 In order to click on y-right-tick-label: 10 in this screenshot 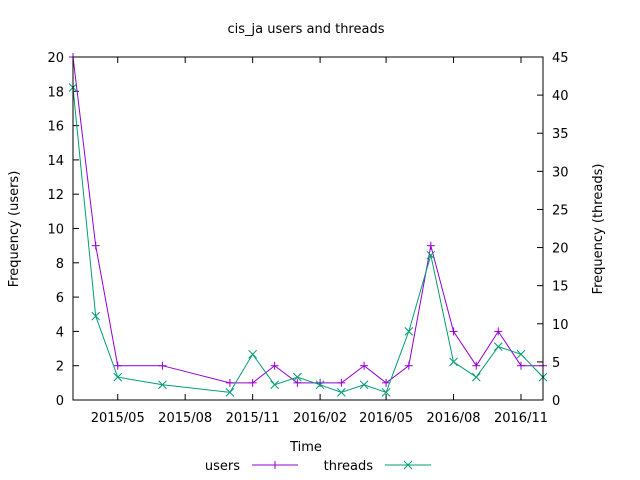, I will do `click(560, 325)`.